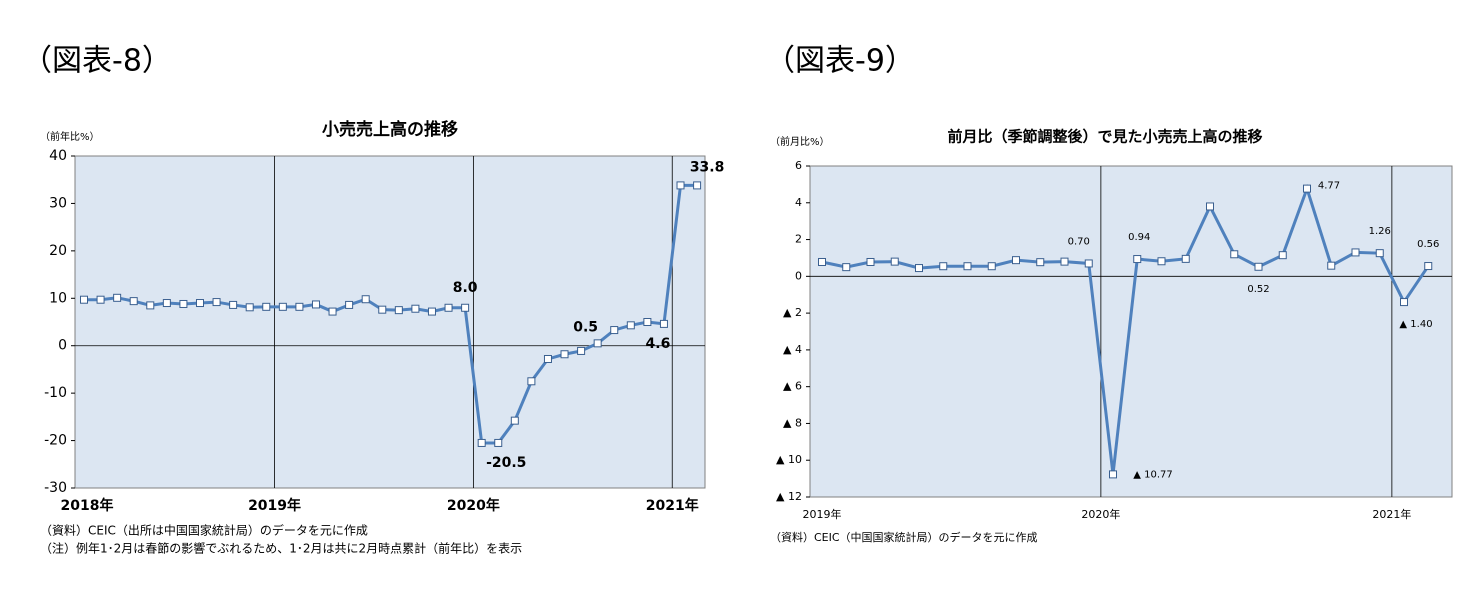  What do you see at coordinates (1415, 324) in the screenshot?
I see `data-label: ▲ 1.40` at bounding box center [1415, 324].